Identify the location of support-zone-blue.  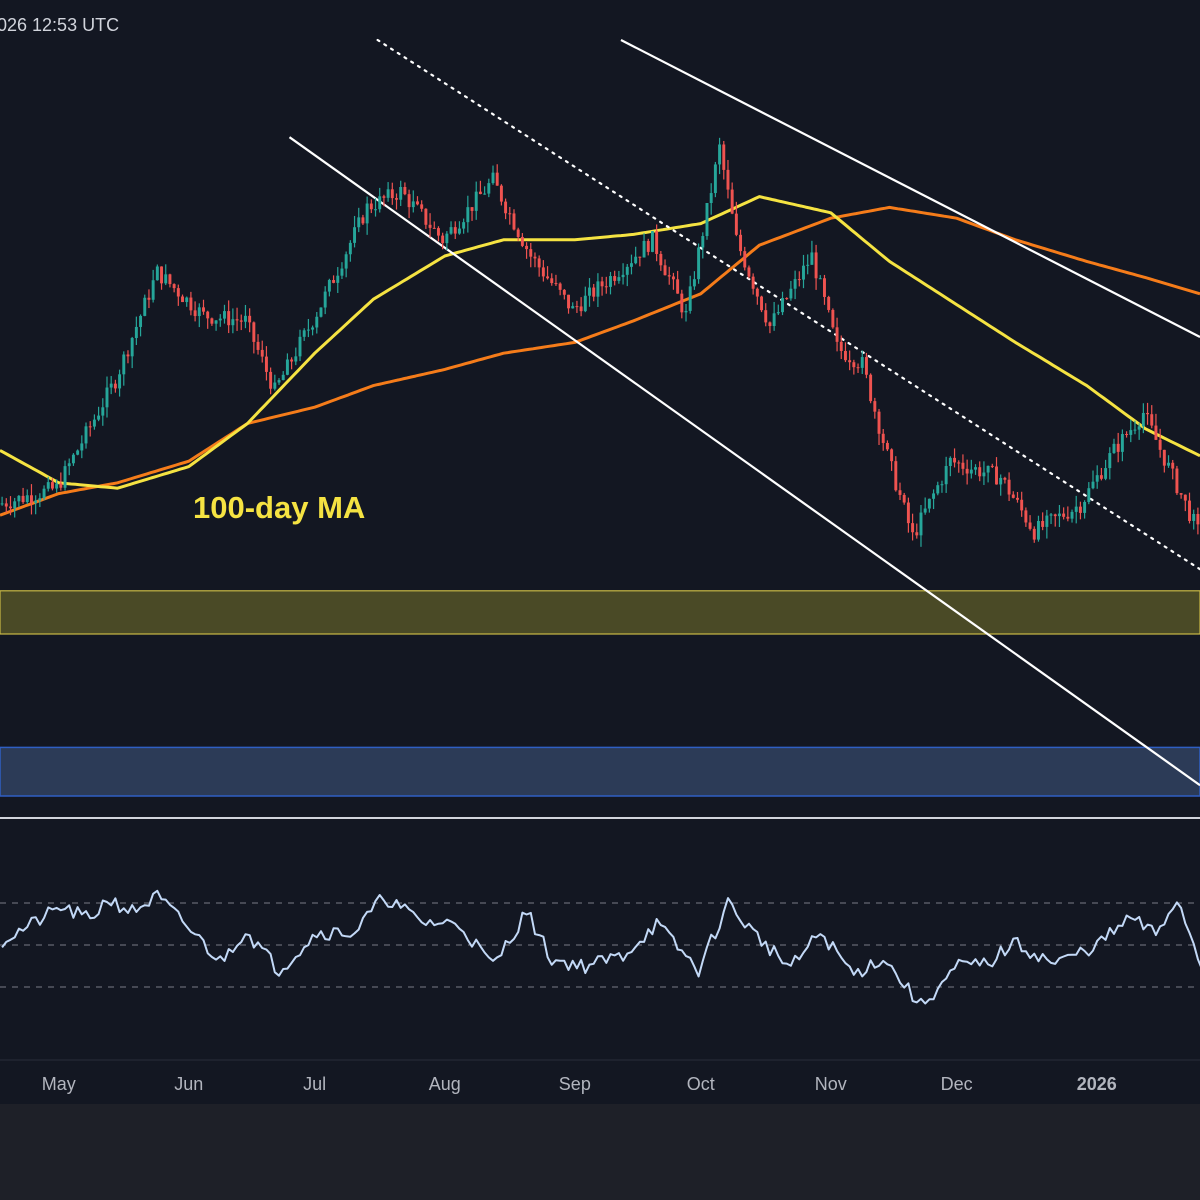
(600, 771).